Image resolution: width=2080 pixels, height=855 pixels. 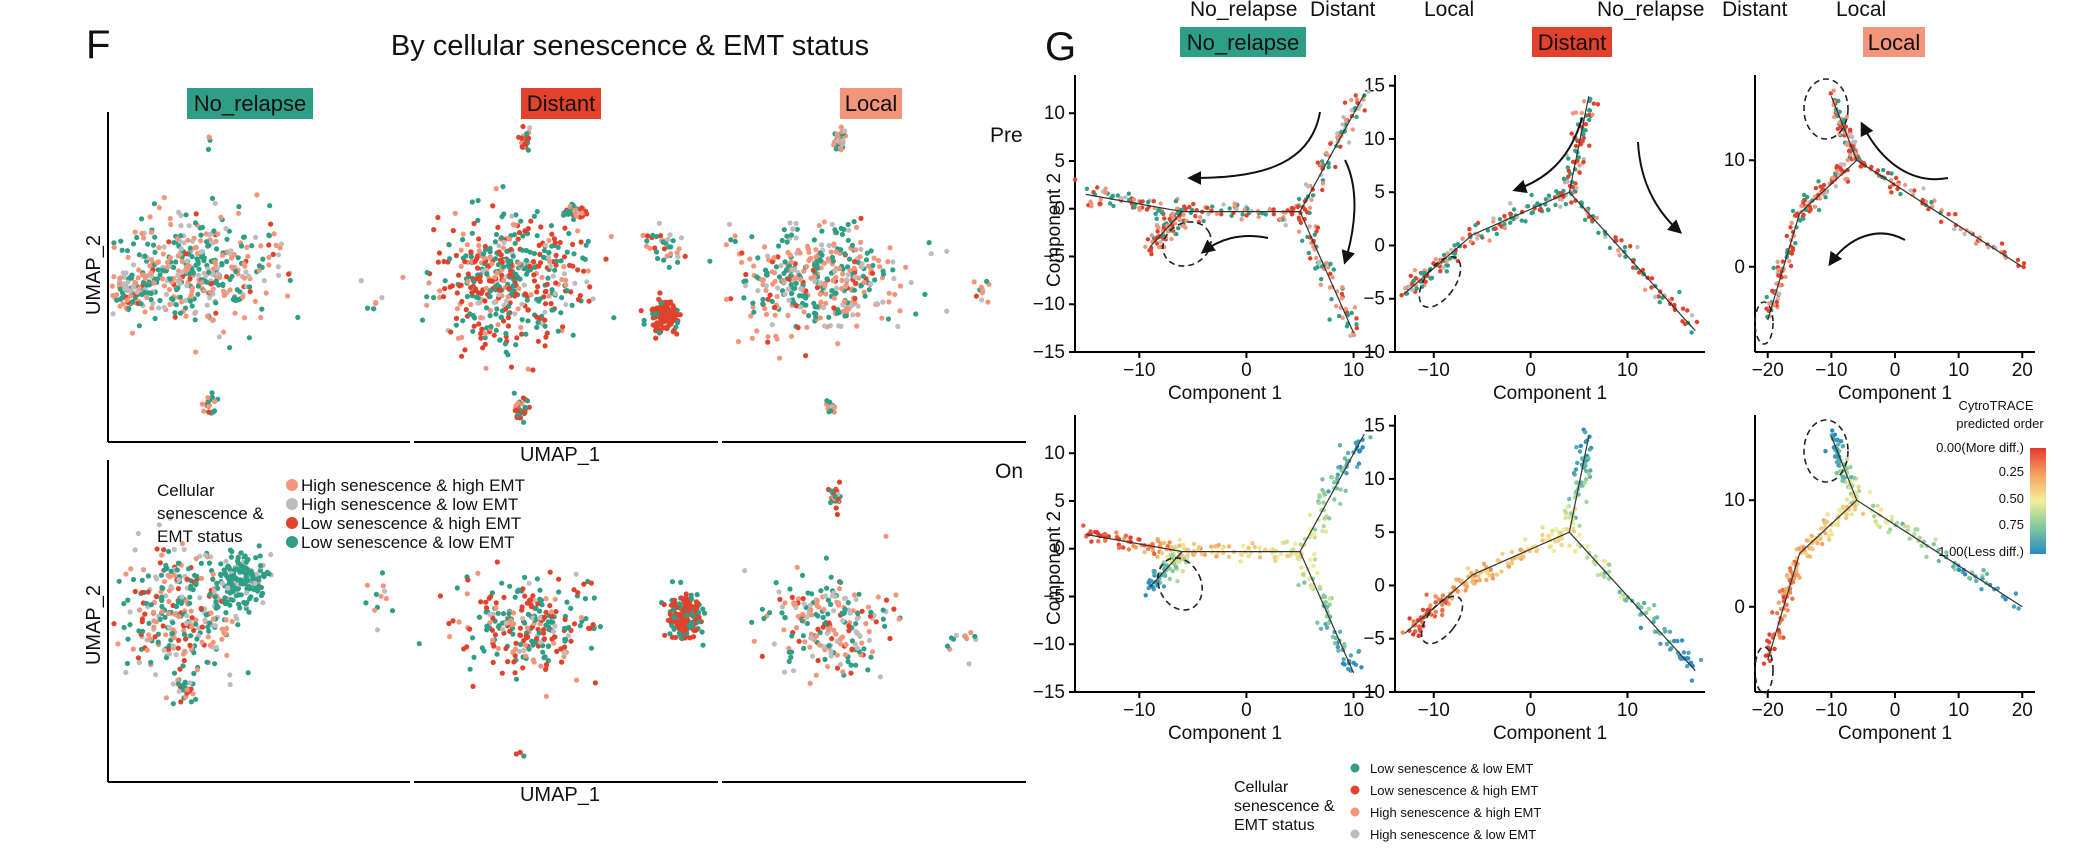 What do you see at coordinates (1379, 192) in the screenshot?
I see `g-y-tick-label: 5` at bounding box center [1379, 192].